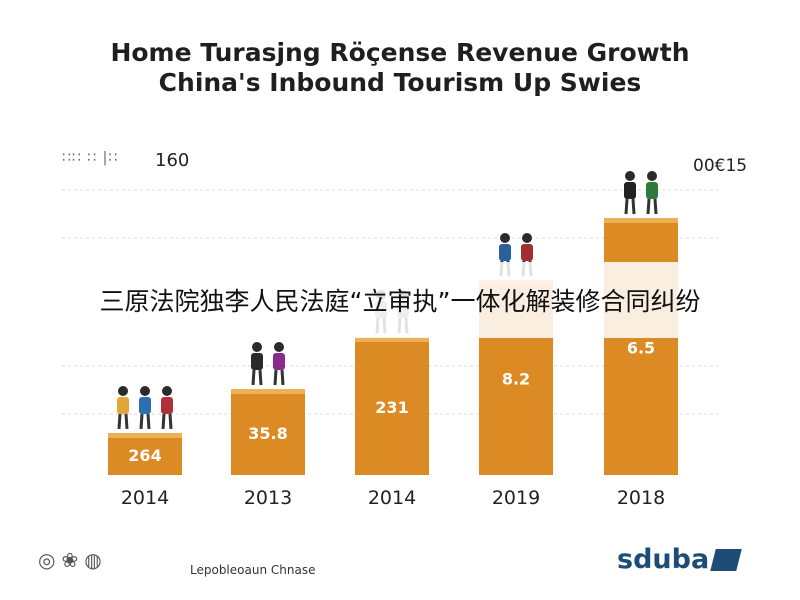 This screenshot has height=600, width=800. I want to click on overlay-banner: 三原法院独李人民法庭“立审执”一体化解装修合同纠纷, so click(400, 300).